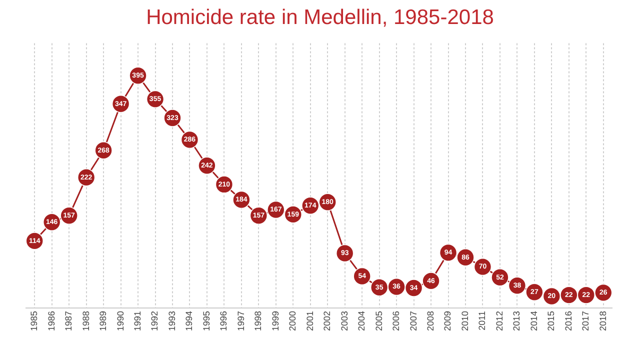 This screenshot has width=640, height=340. What do you see at coordinates (137, 321) in the screenshot?
I see `x-tick-label: 1991` at bounding box center [137, 321].